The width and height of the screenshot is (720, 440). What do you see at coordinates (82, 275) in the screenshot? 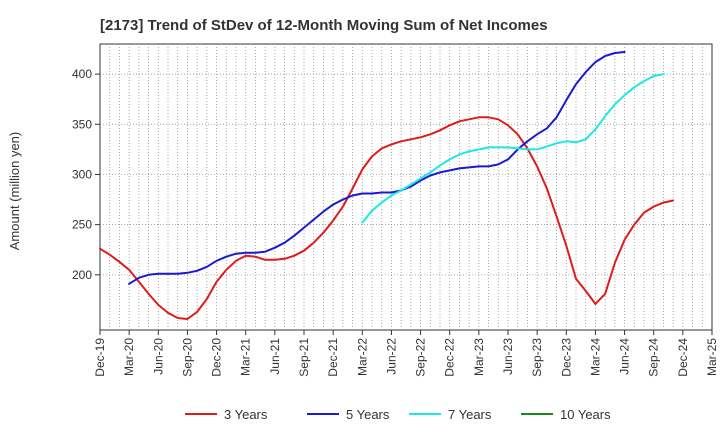
I see `y-tick-label: 200` at bounding box center [82, 275].